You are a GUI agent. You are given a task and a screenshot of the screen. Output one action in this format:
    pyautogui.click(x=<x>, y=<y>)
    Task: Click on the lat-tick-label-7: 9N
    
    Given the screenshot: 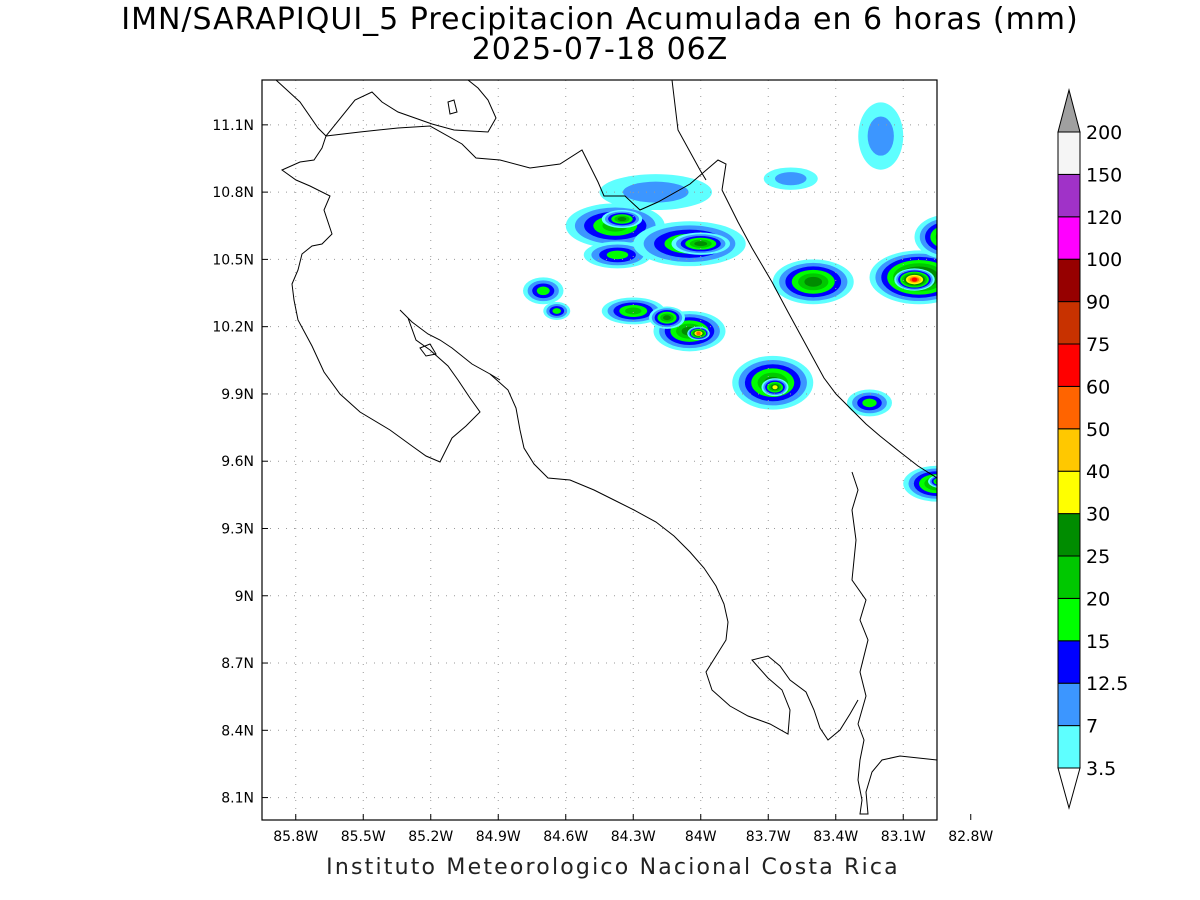 What is the action you would take?
    pyautogui.click(x=244, y=597)
    